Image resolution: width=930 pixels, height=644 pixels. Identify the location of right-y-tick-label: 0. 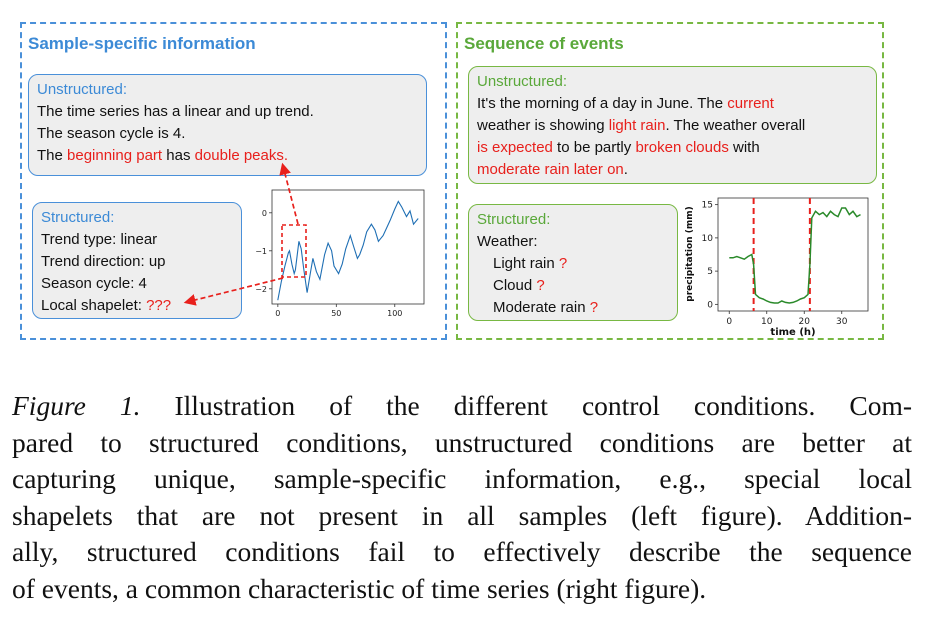
(710, 305).